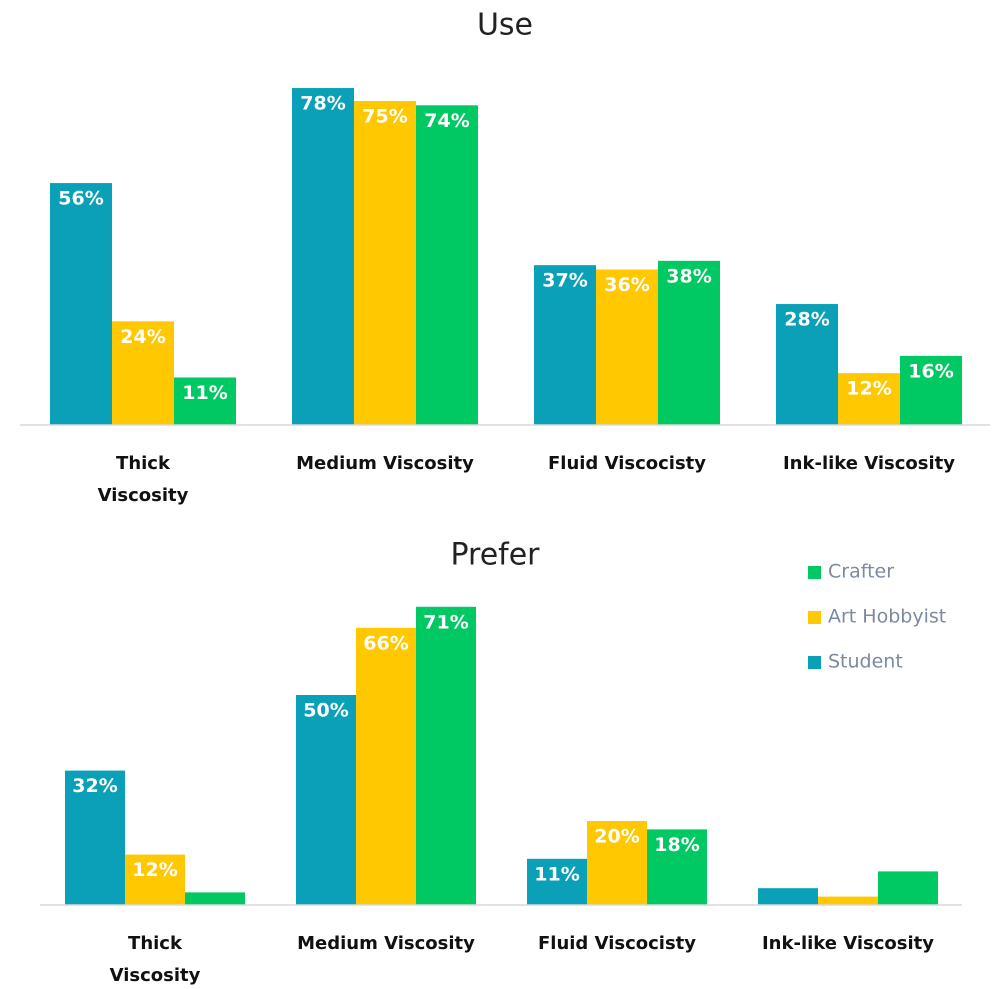 The width and height of the screenshot is (998, 989). What do you see at coordinates (94, 786) in the screenshot?
I see `data-label: 32%` at bounding box center [94, 786].